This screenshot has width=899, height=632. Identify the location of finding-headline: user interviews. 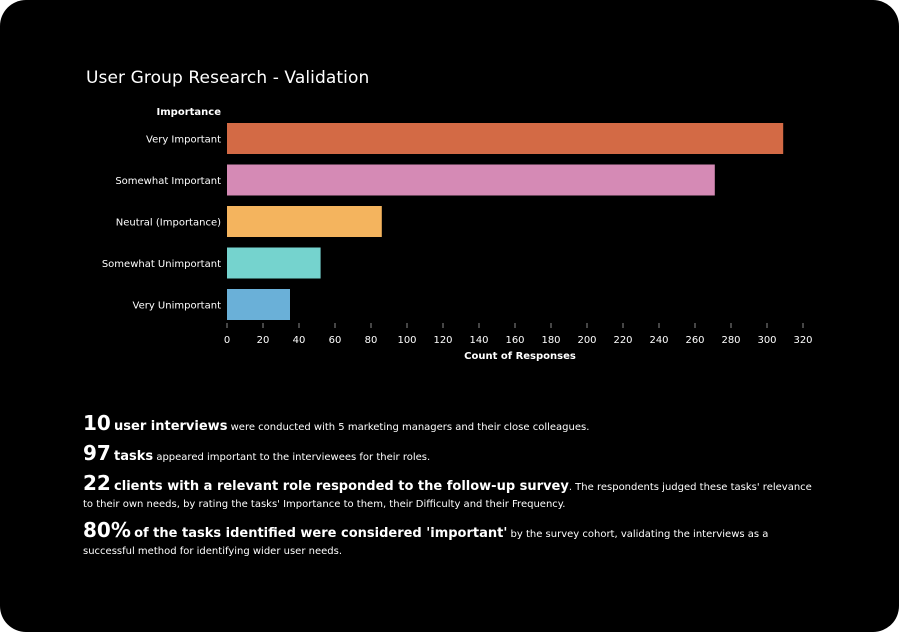
(171, 426).